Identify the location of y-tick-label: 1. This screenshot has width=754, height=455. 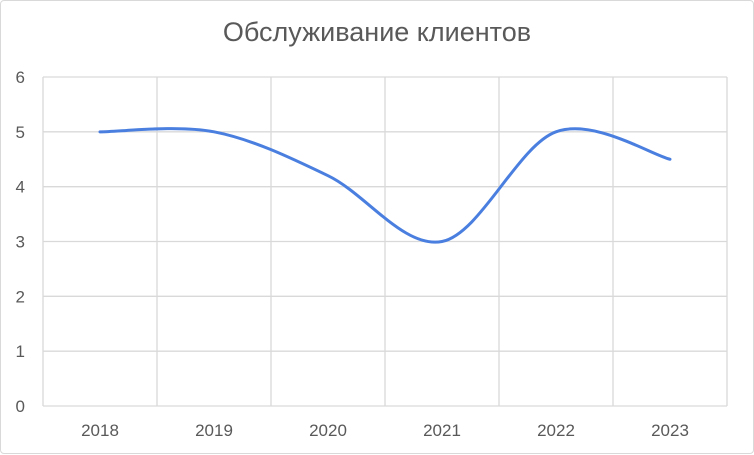
(20, 351).